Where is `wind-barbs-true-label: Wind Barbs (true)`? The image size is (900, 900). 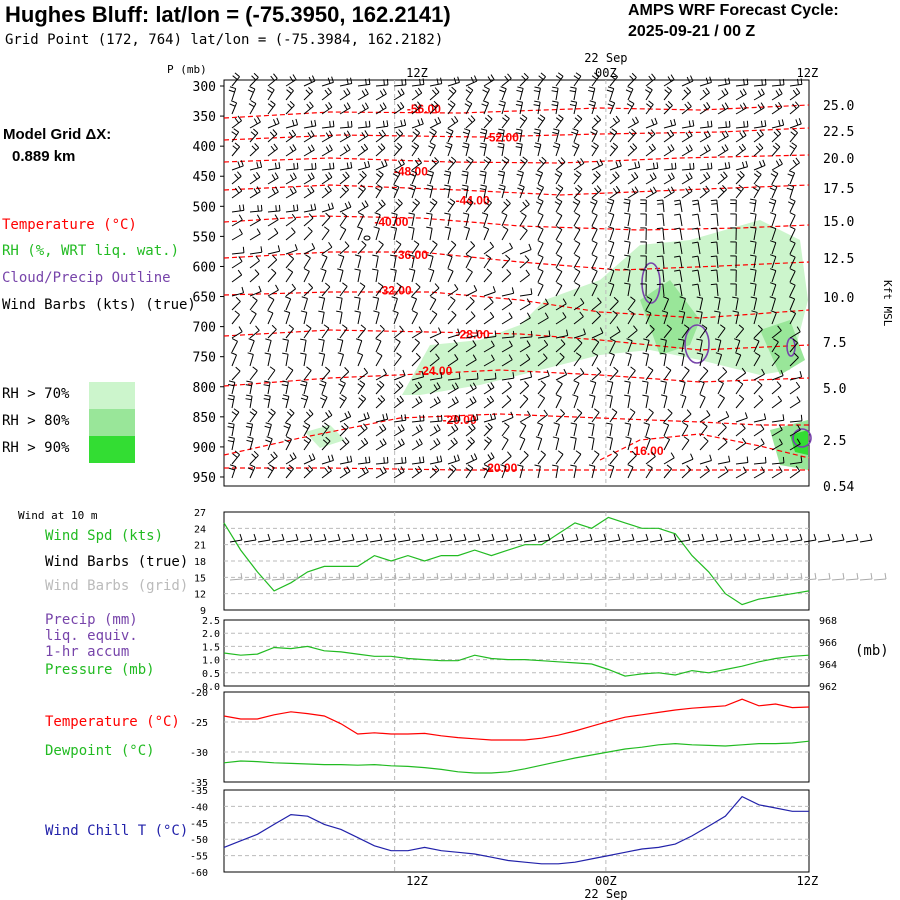
wind-barbs-true-label: Wind Barbs (true) is located at coordinates (117, 562).